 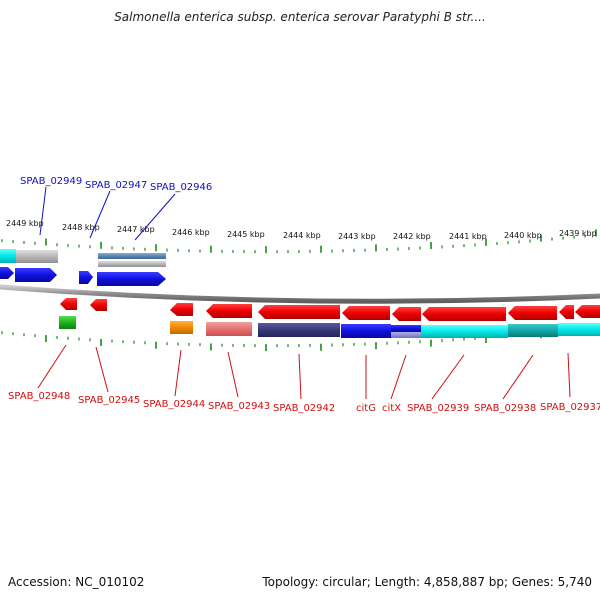 I want to click on reverse-strand-genes, so click(x=329, y=318).